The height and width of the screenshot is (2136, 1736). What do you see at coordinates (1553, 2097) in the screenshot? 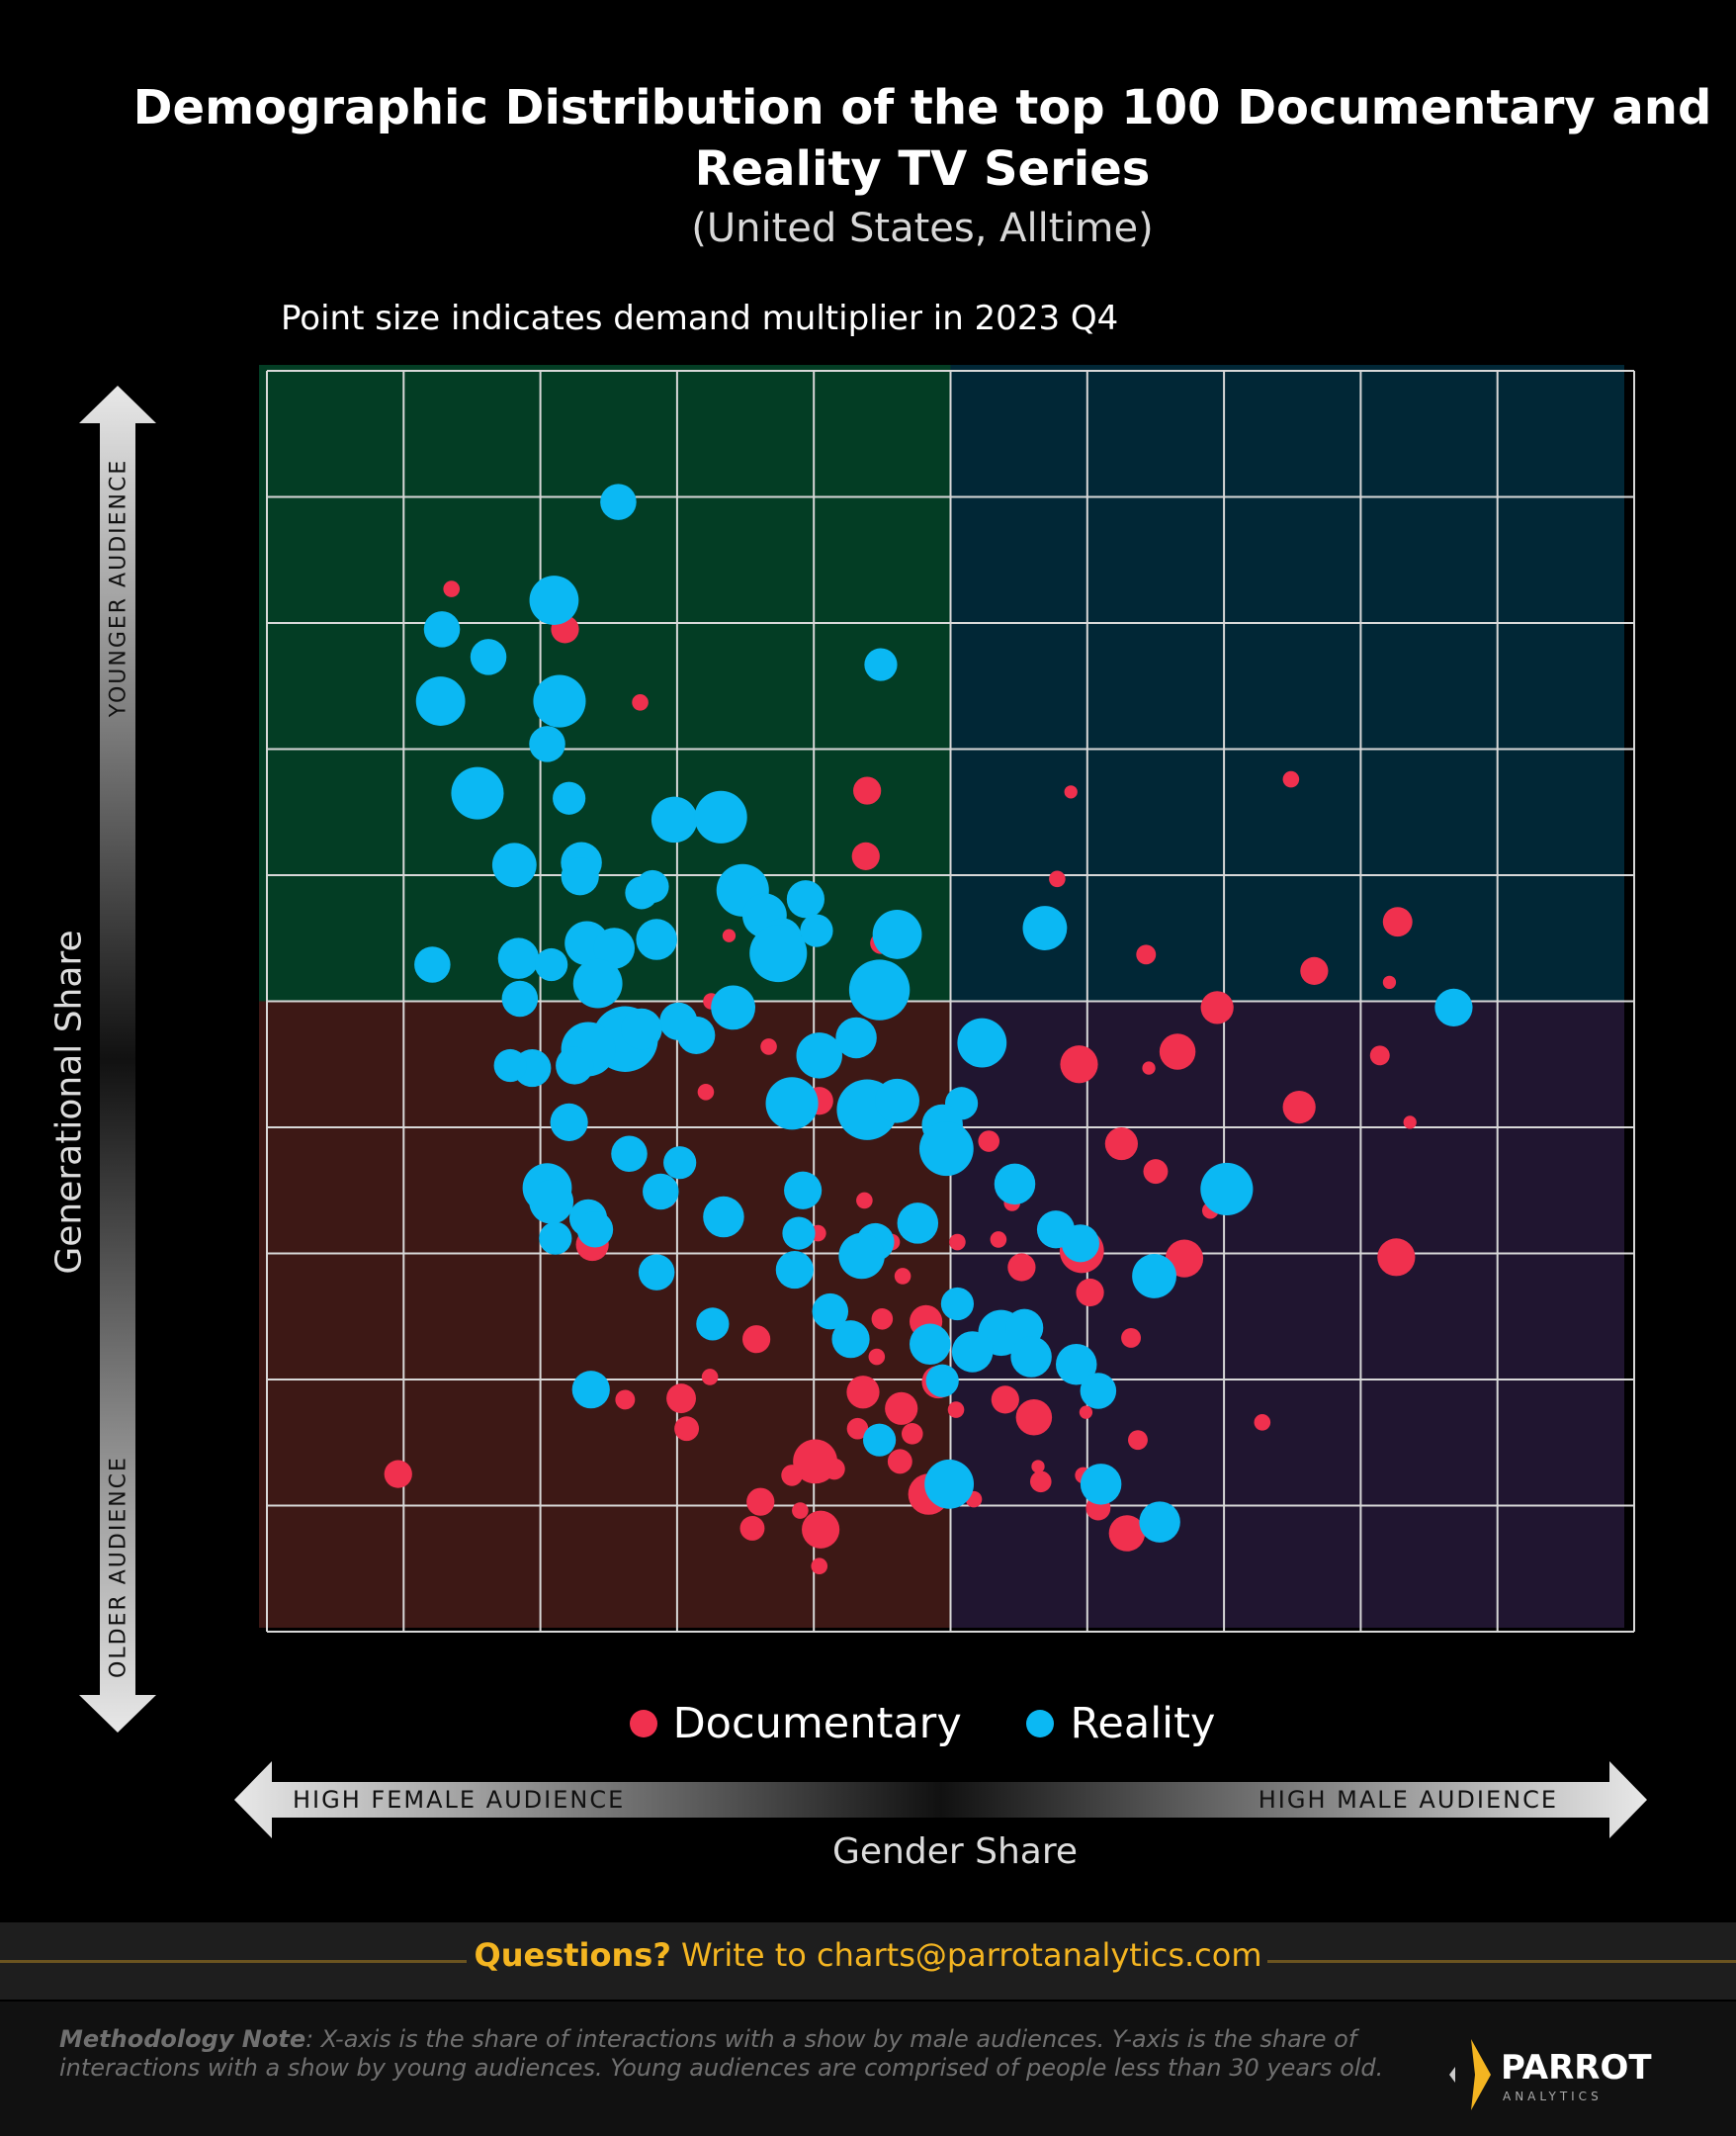
I see `logo-sub: ANALYTICS` at bounding box center [1553, 2097].